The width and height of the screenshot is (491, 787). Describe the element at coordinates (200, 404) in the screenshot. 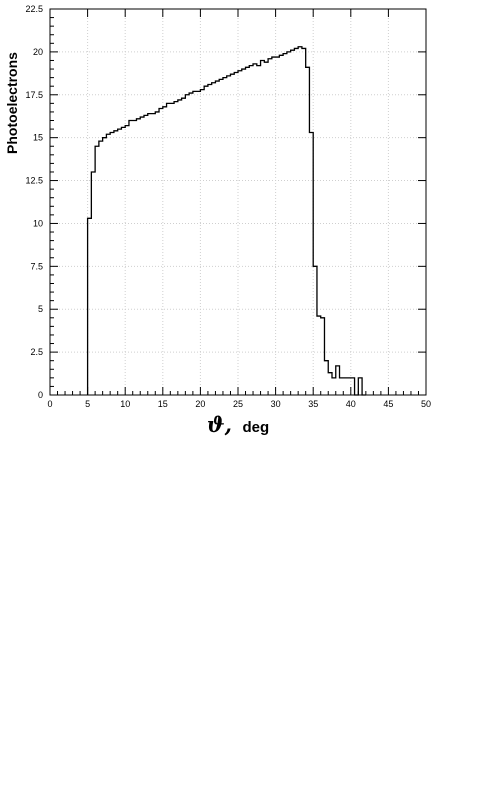

I see `x-tick-label: 20` at that location.